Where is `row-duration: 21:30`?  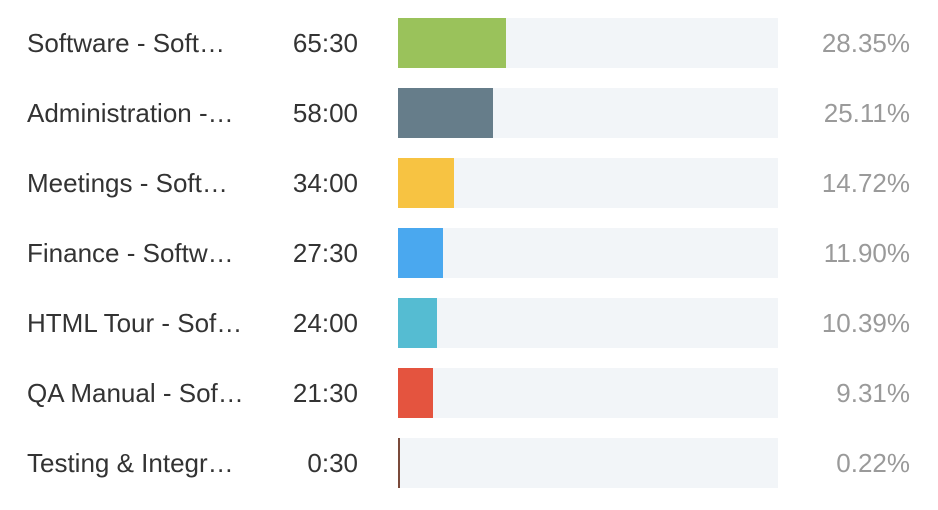 row-duration: 21:30 is located at coordinates (325, 393).